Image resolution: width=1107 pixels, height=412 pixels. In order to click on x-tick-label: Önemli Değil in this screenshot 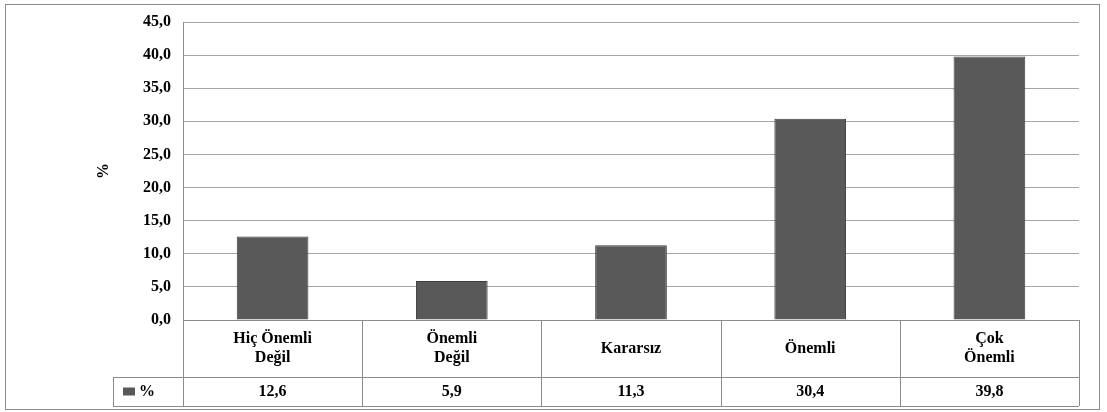, I will do `click(452, 348)`.